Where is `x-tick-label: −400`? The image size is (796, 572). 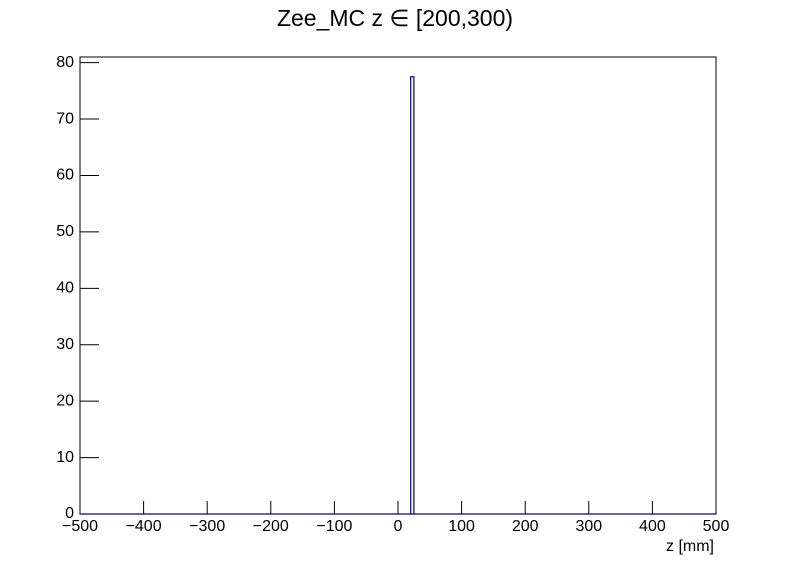 x-tick-label: −400 is located at coordinates (144, 526).